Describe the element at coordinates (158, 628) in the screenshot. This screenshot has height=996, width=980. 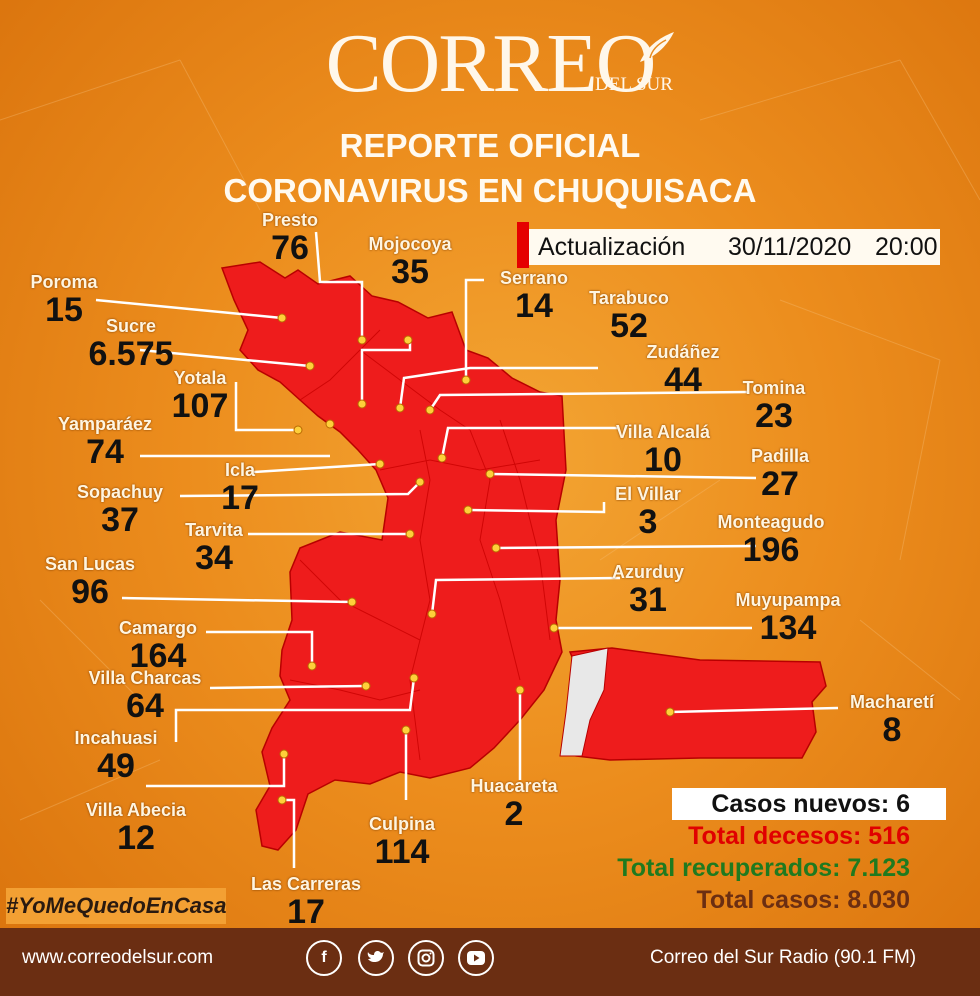
I see `place-name: Camargo` at that location.